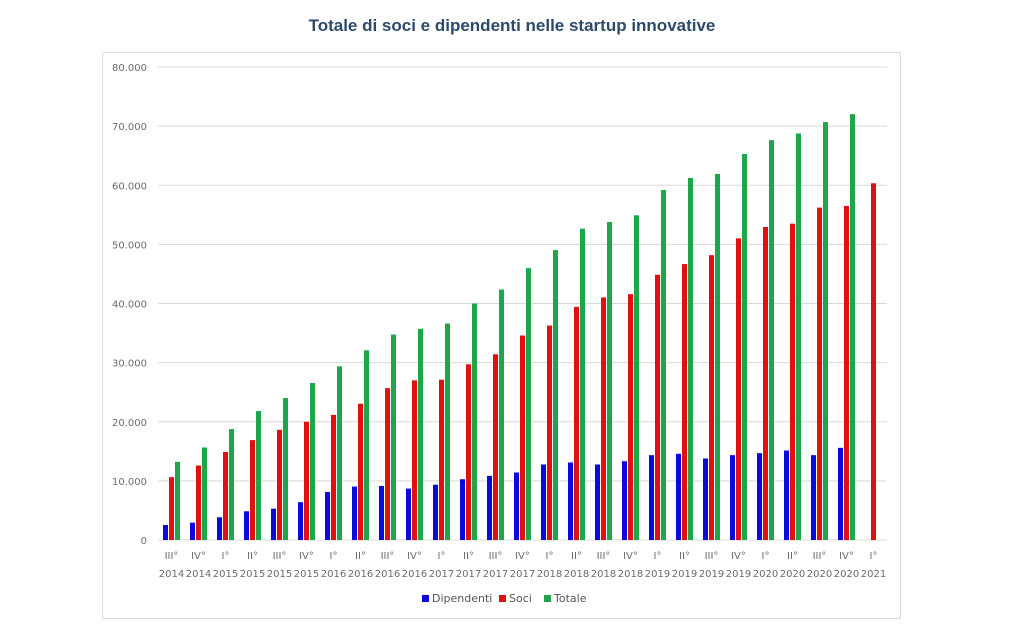 This screenshot has height=633, width=1024. I want to click on legend: Dipendenti Soci Totale, so click(504, 598).